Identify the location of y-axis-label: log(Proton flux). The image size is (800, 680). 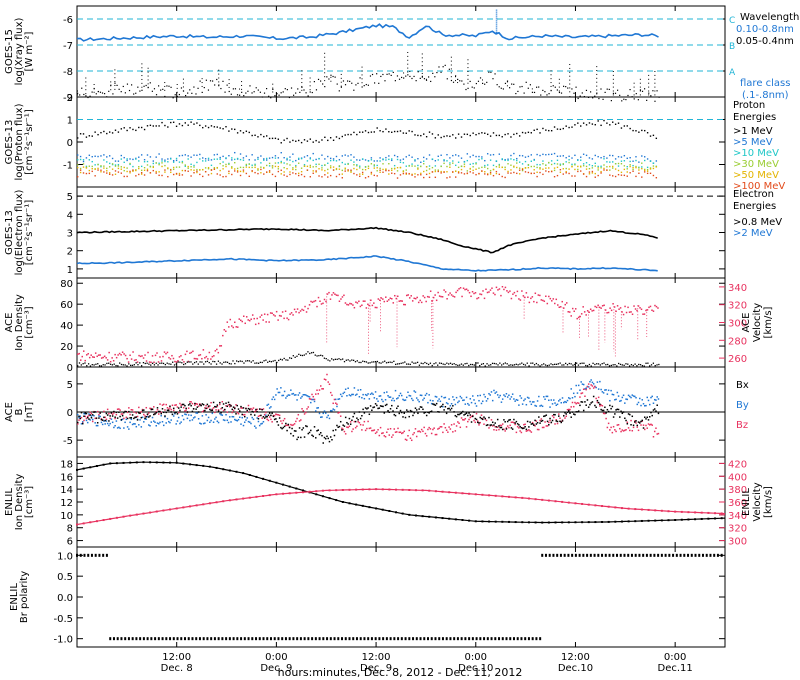
(19, 141).